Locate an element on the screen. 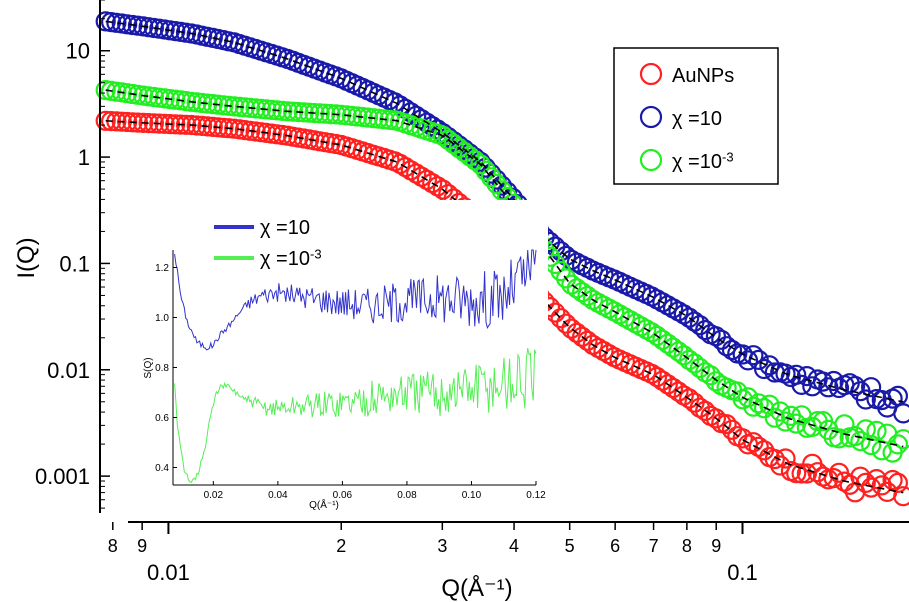 This screenshot has width=909, height=602. y-tick-label: 0.001 is located at coordinates (62, 476).